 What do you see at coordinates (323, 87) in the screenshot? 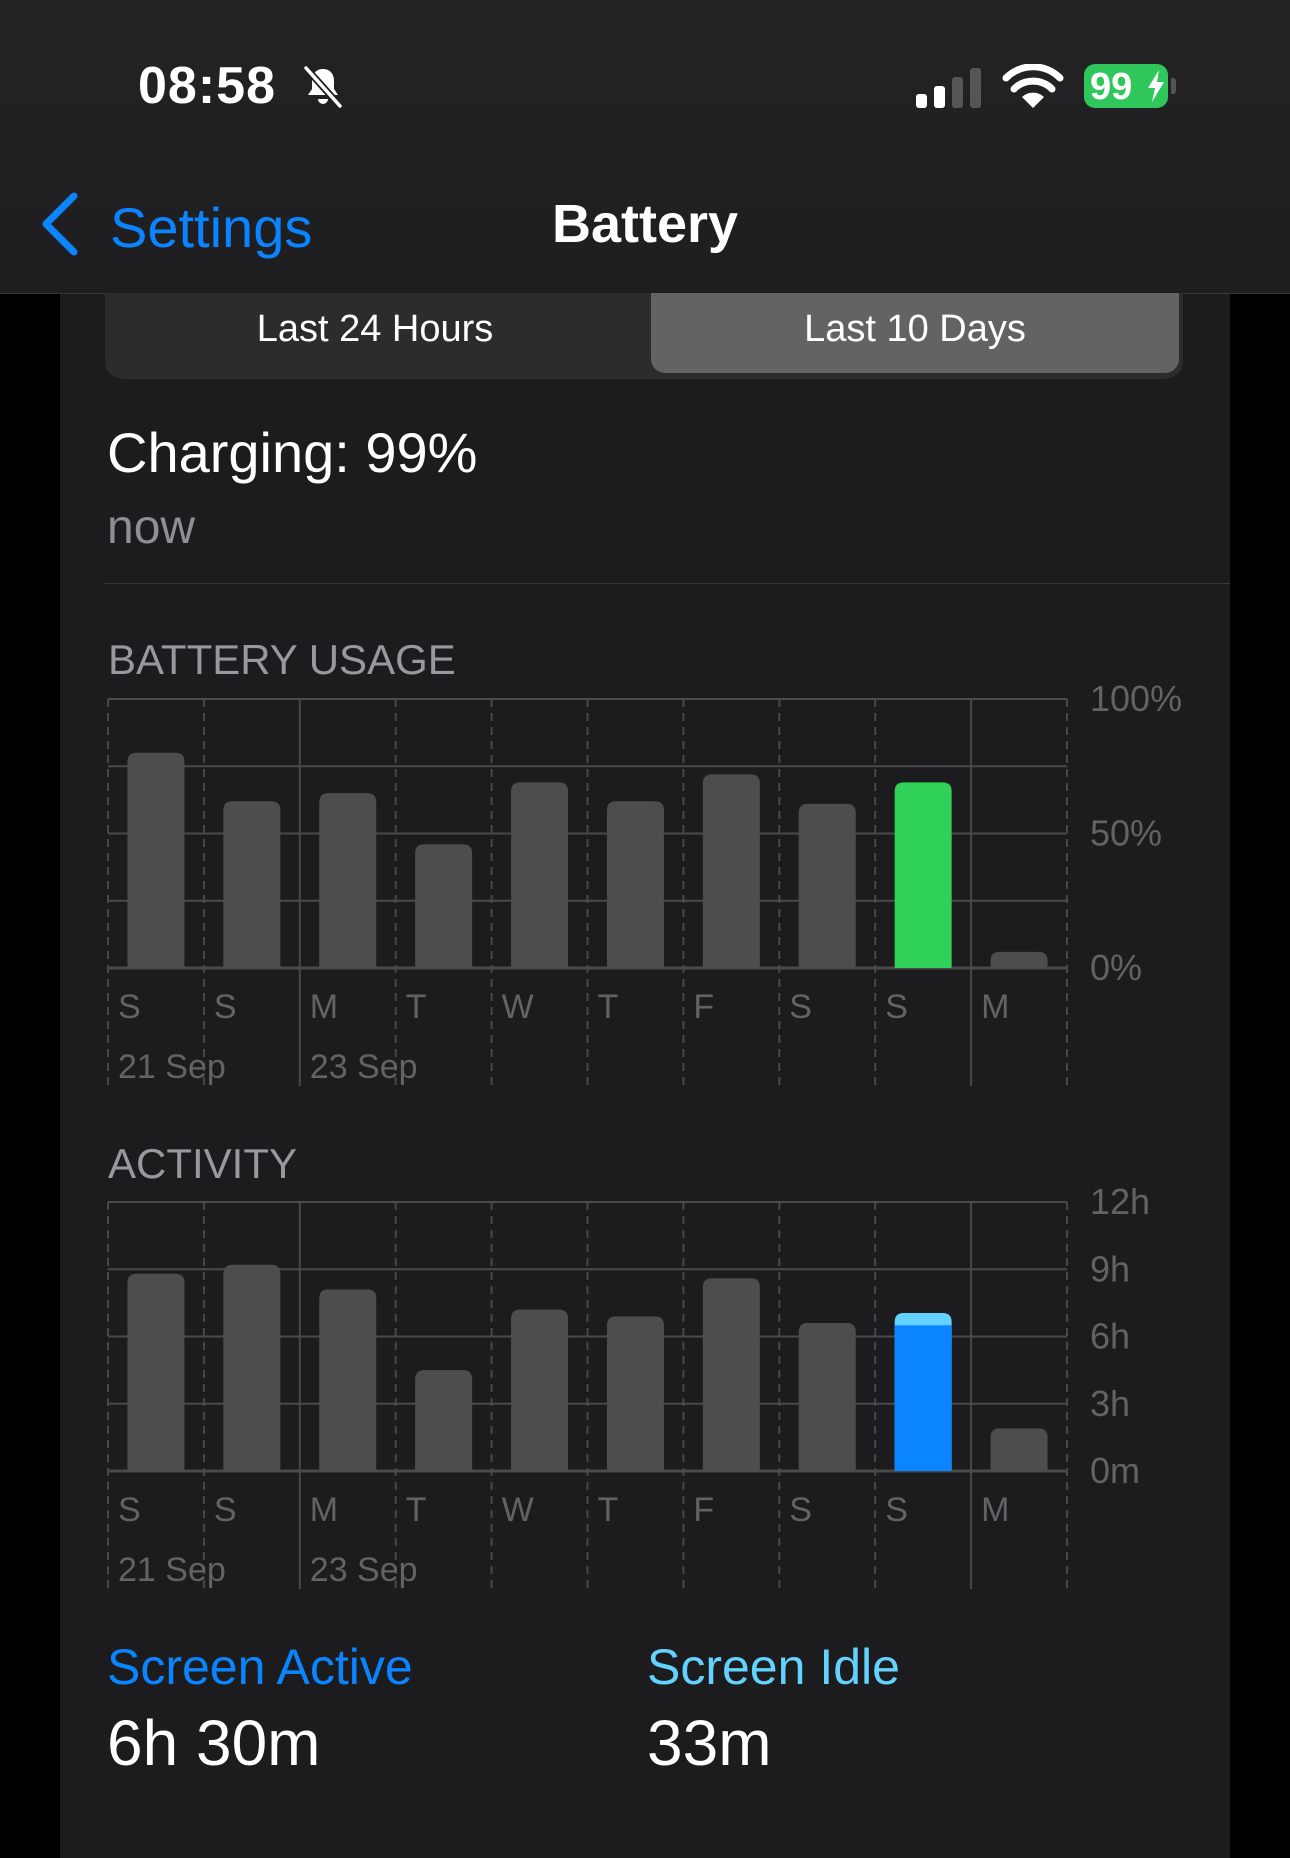
I see `bell-slash-icon` at bounding box center [323, 87].